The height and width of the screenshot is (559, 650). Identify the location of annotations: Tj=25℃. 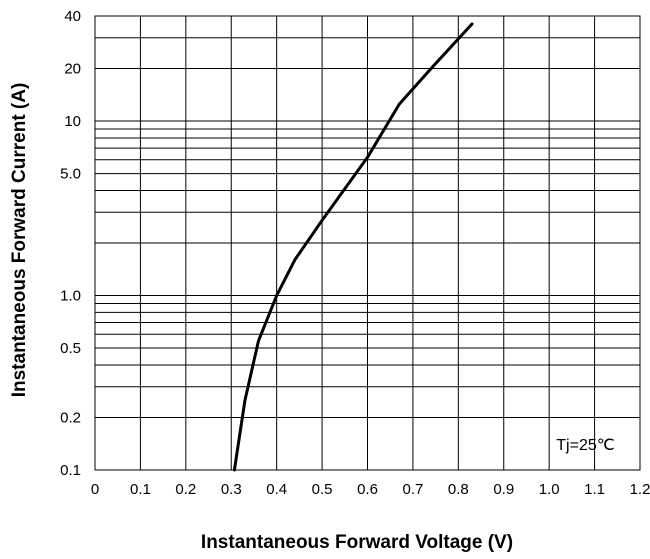
(585, 445).